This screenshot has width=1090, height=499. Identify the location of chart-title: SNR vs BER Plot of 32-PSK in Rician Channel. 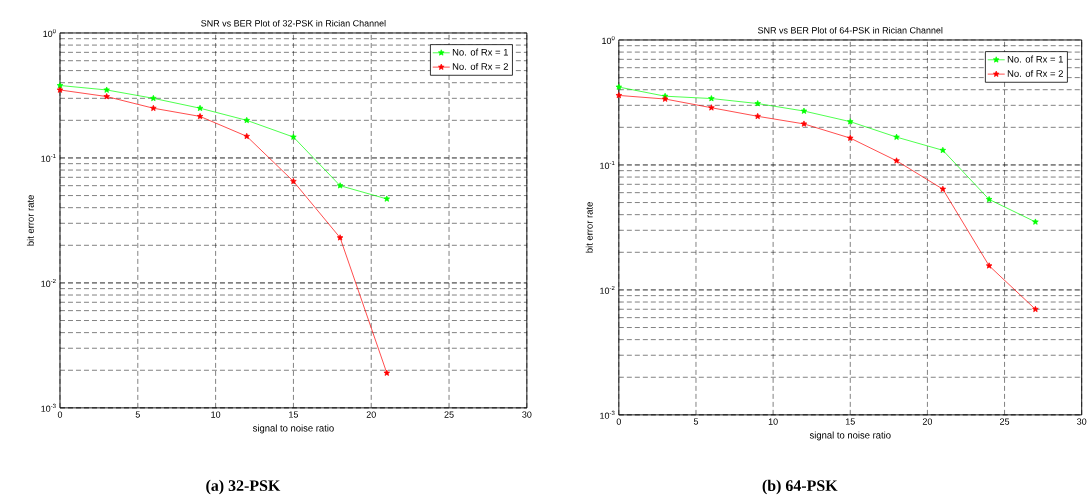
(293, 23).